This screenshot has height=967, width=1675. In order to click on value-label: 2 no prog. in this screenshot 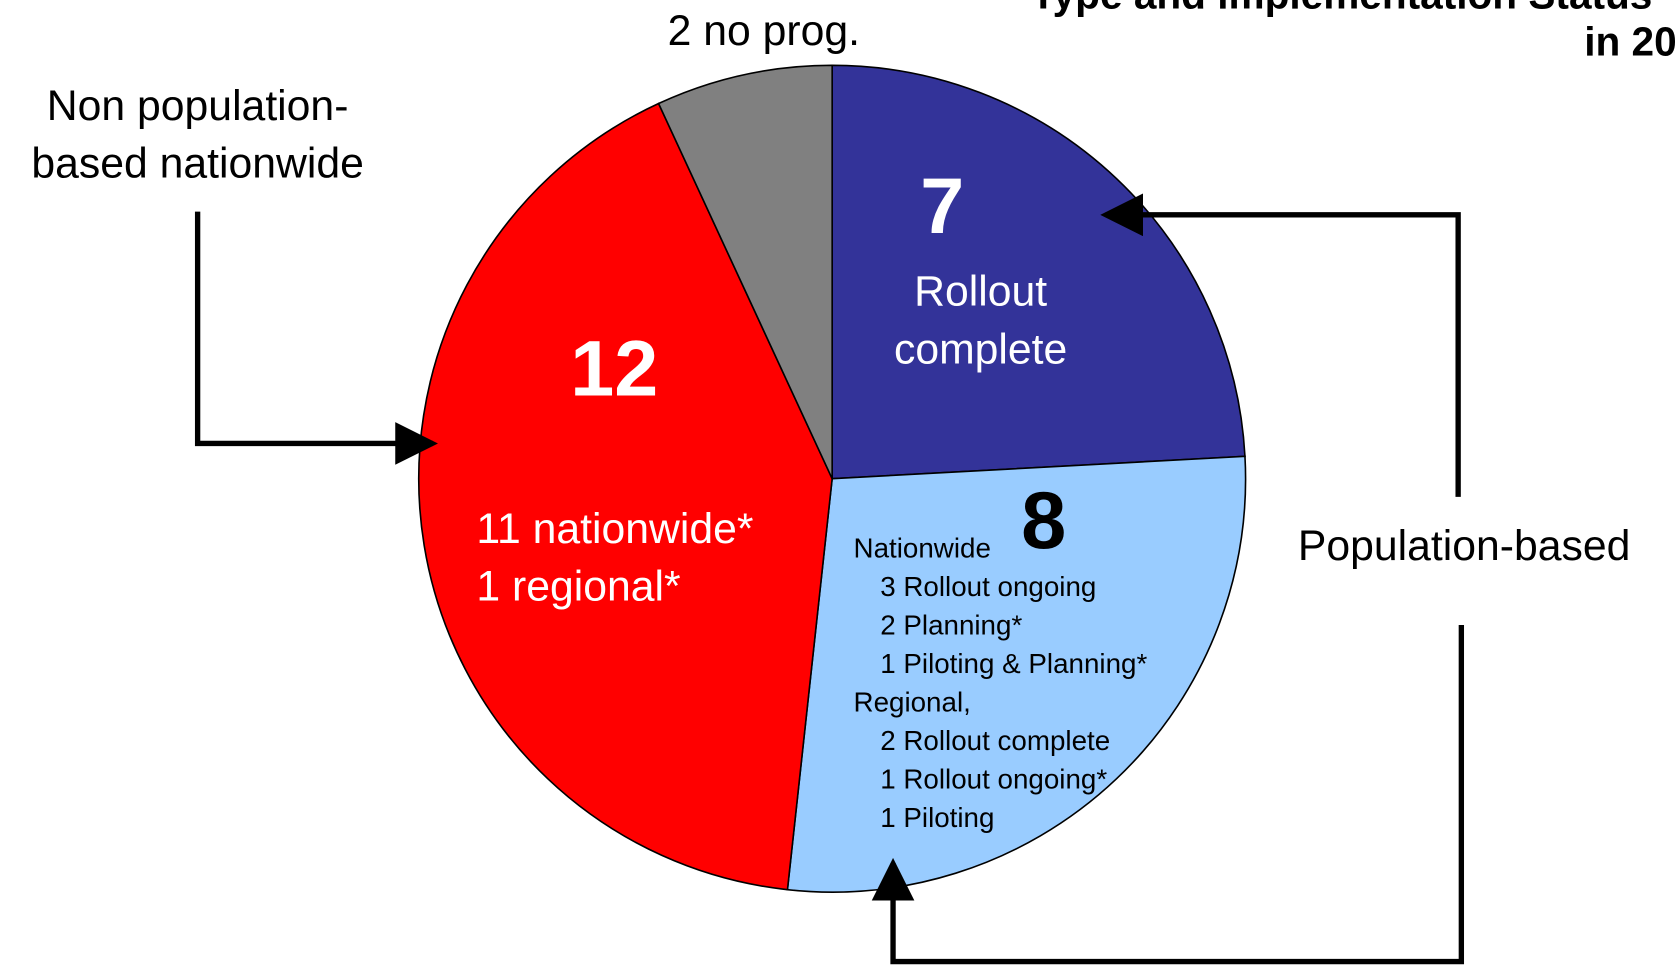, I will do `click(764, 31)`.